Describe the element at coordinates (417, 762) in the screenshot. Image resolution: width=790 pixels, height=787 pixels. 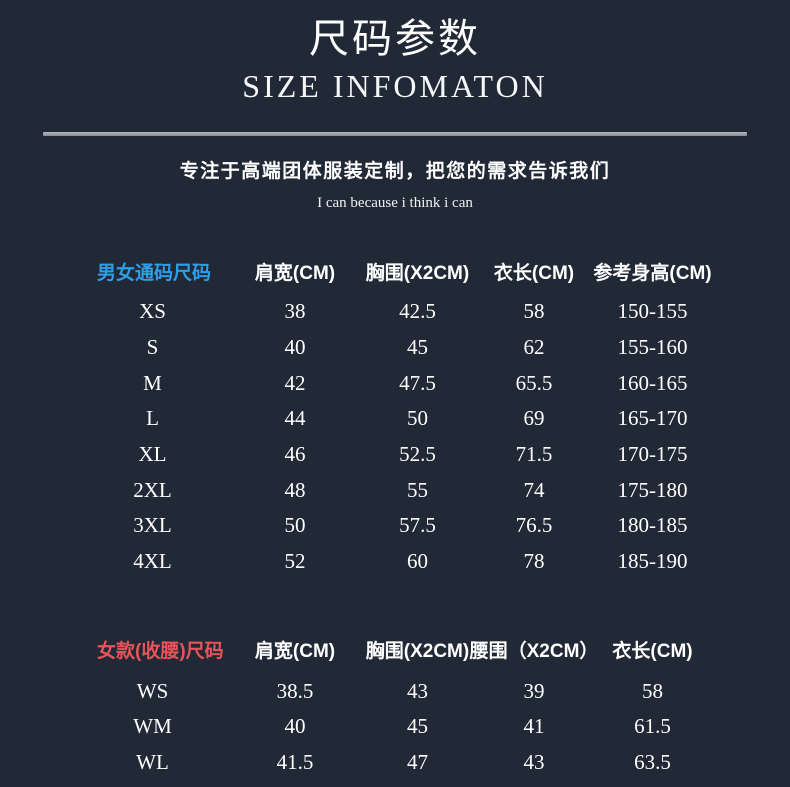
I see `chest-value: 47` at that location.